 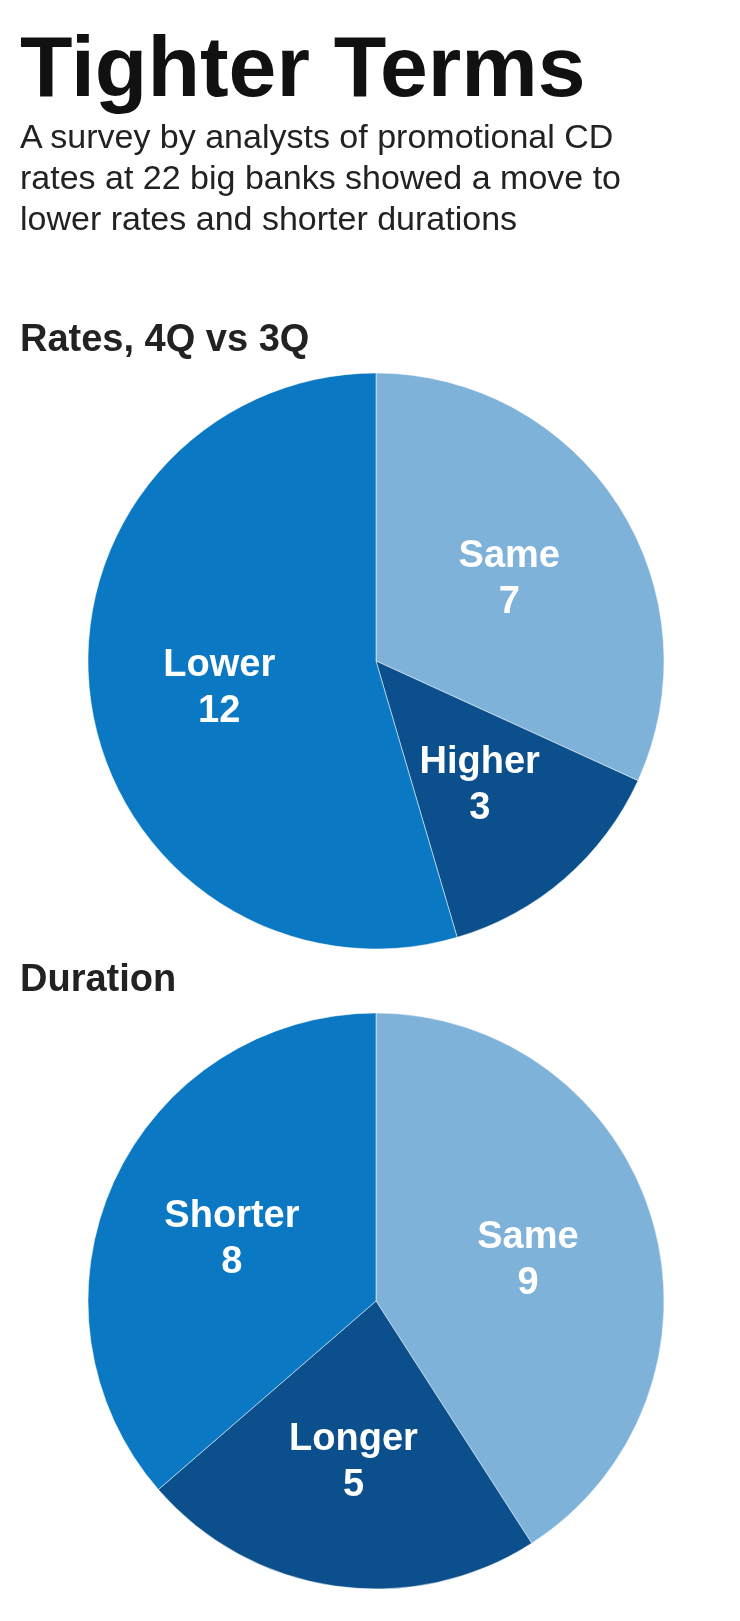 What do you see at coordinates (354, 1436) in the screenshot?
I see `slice-label: Longer` at bounding box center [354, 1436].